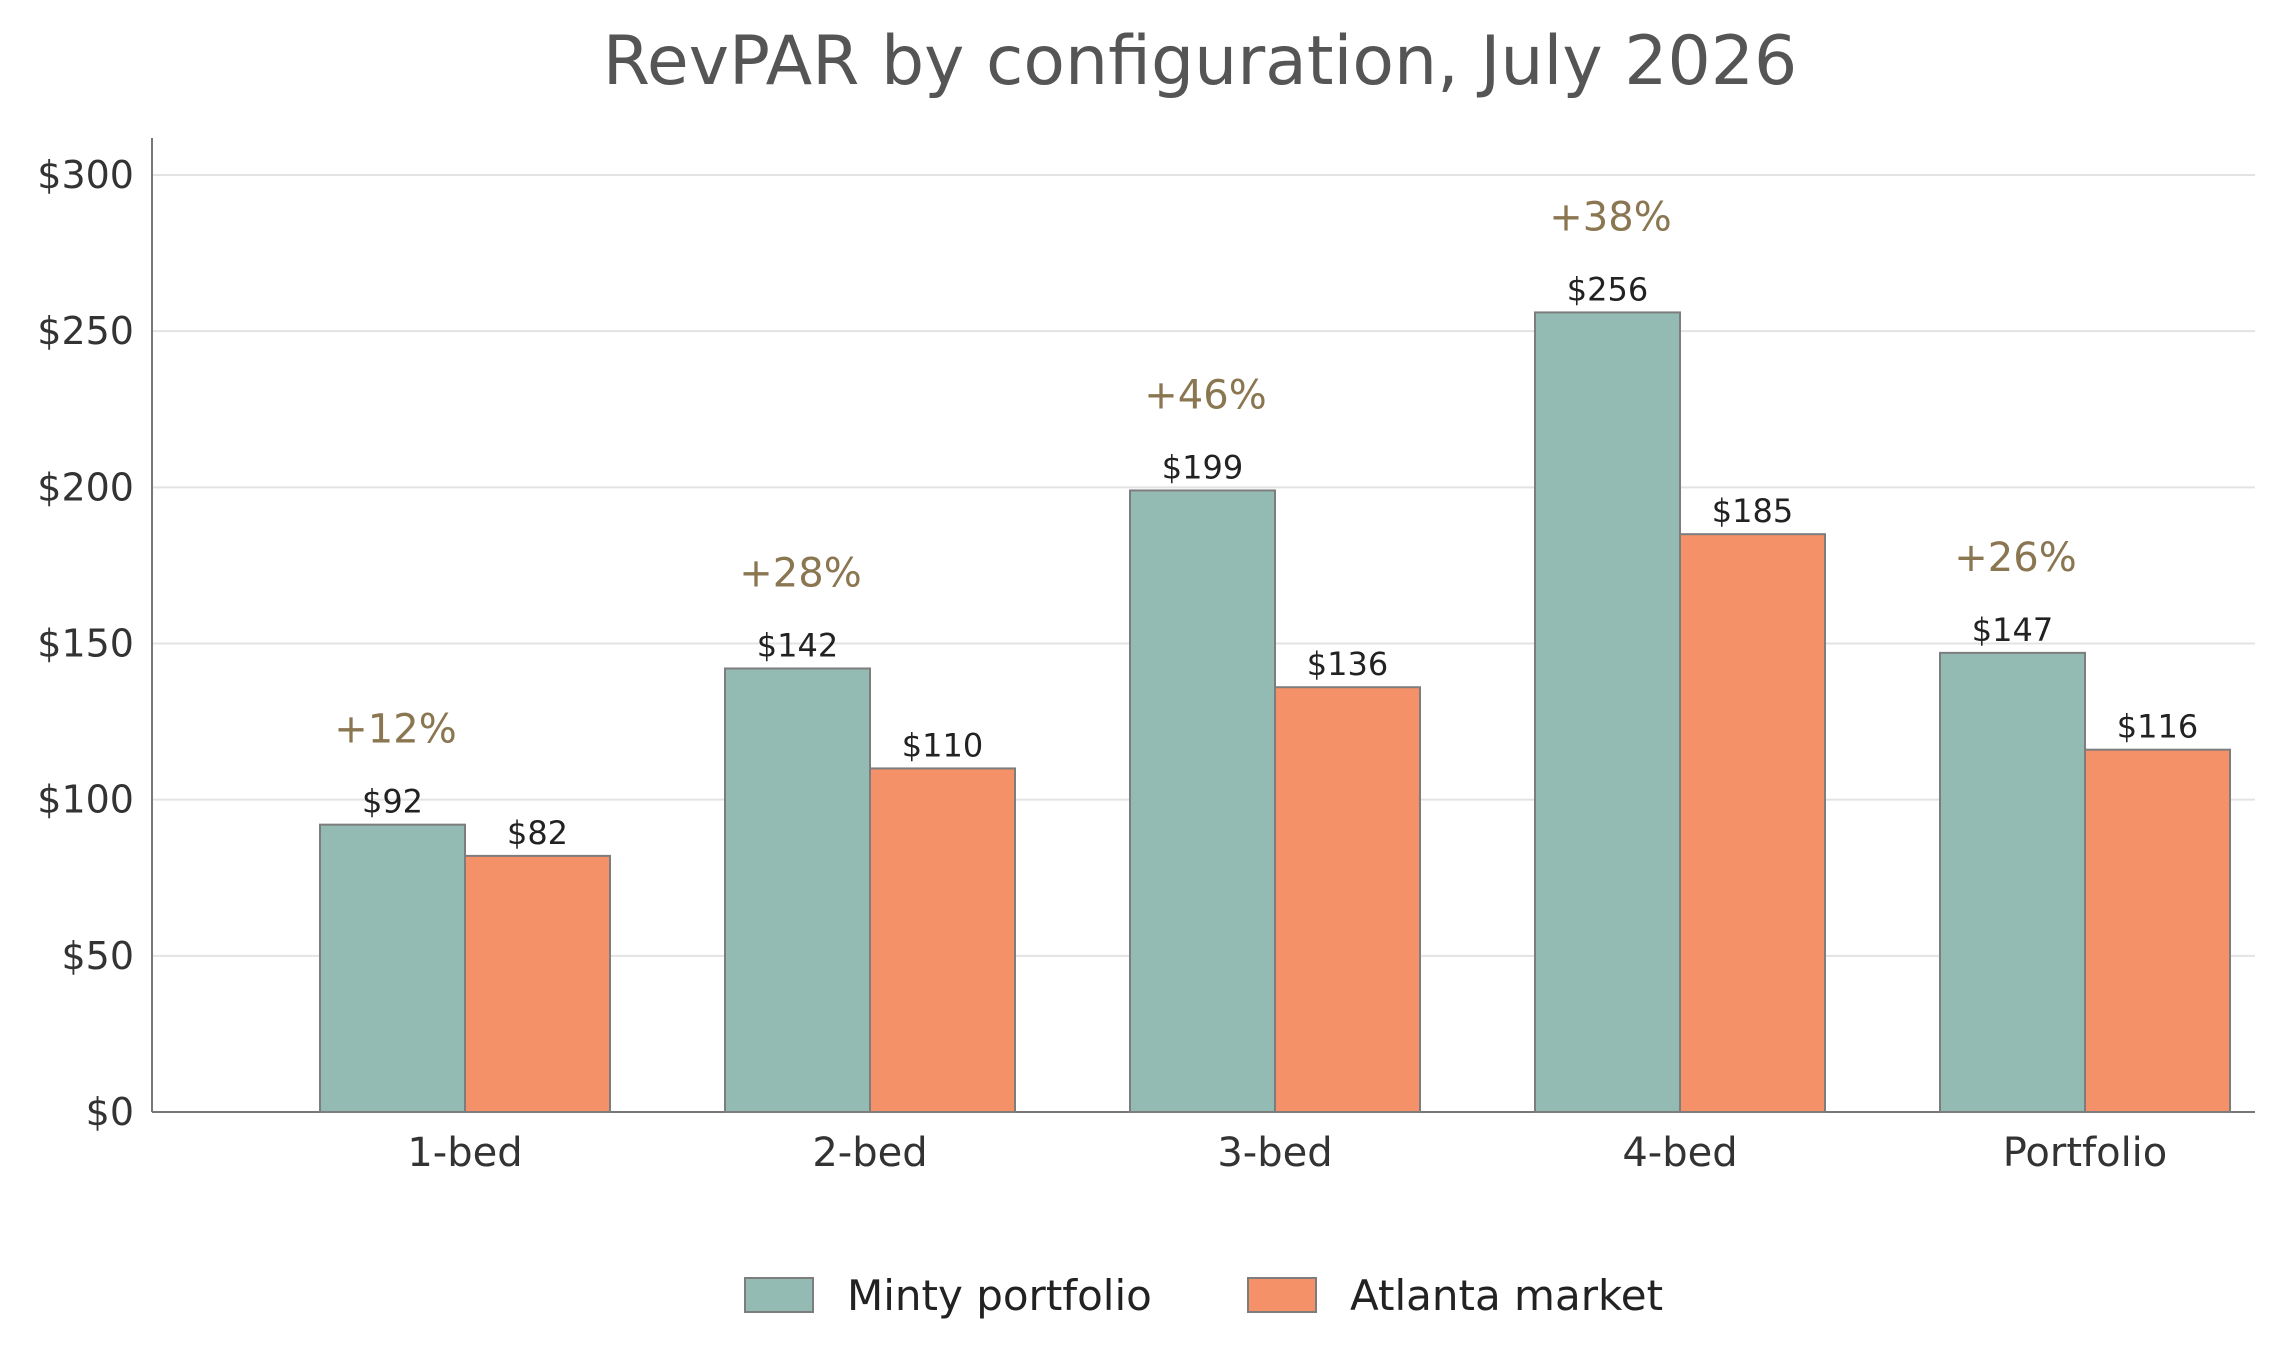  What do you see at coordinates (2015, 558) in the screenshot?
I see `uplift-label: +26%` at bounding box center [2015, 558].